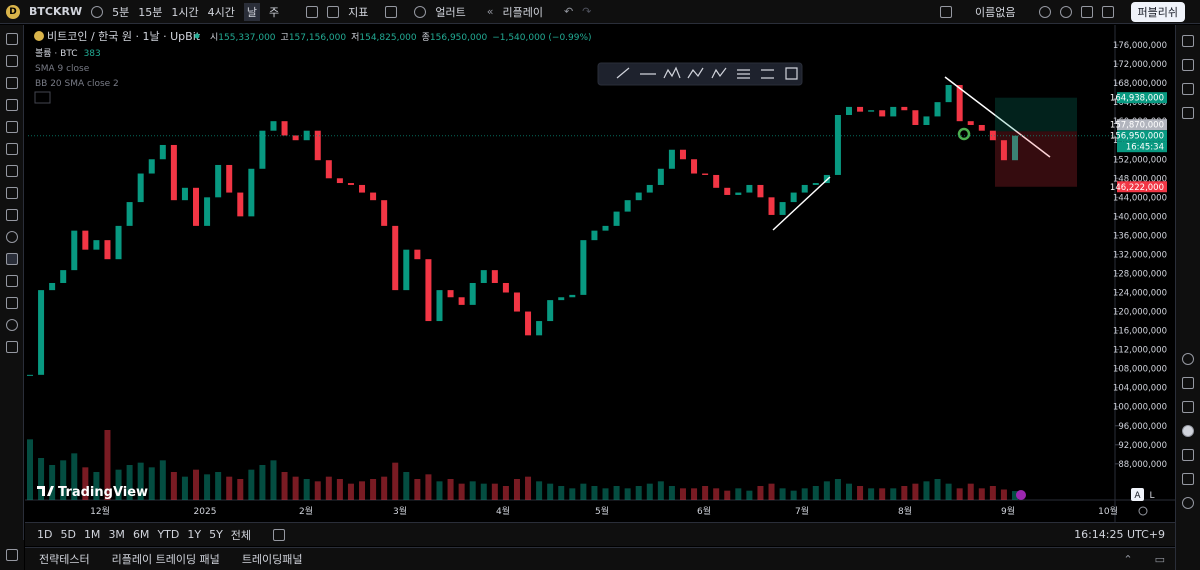 The width and height of the screenshot is (1200, 570). I want to click on delete, so click(11, 347).